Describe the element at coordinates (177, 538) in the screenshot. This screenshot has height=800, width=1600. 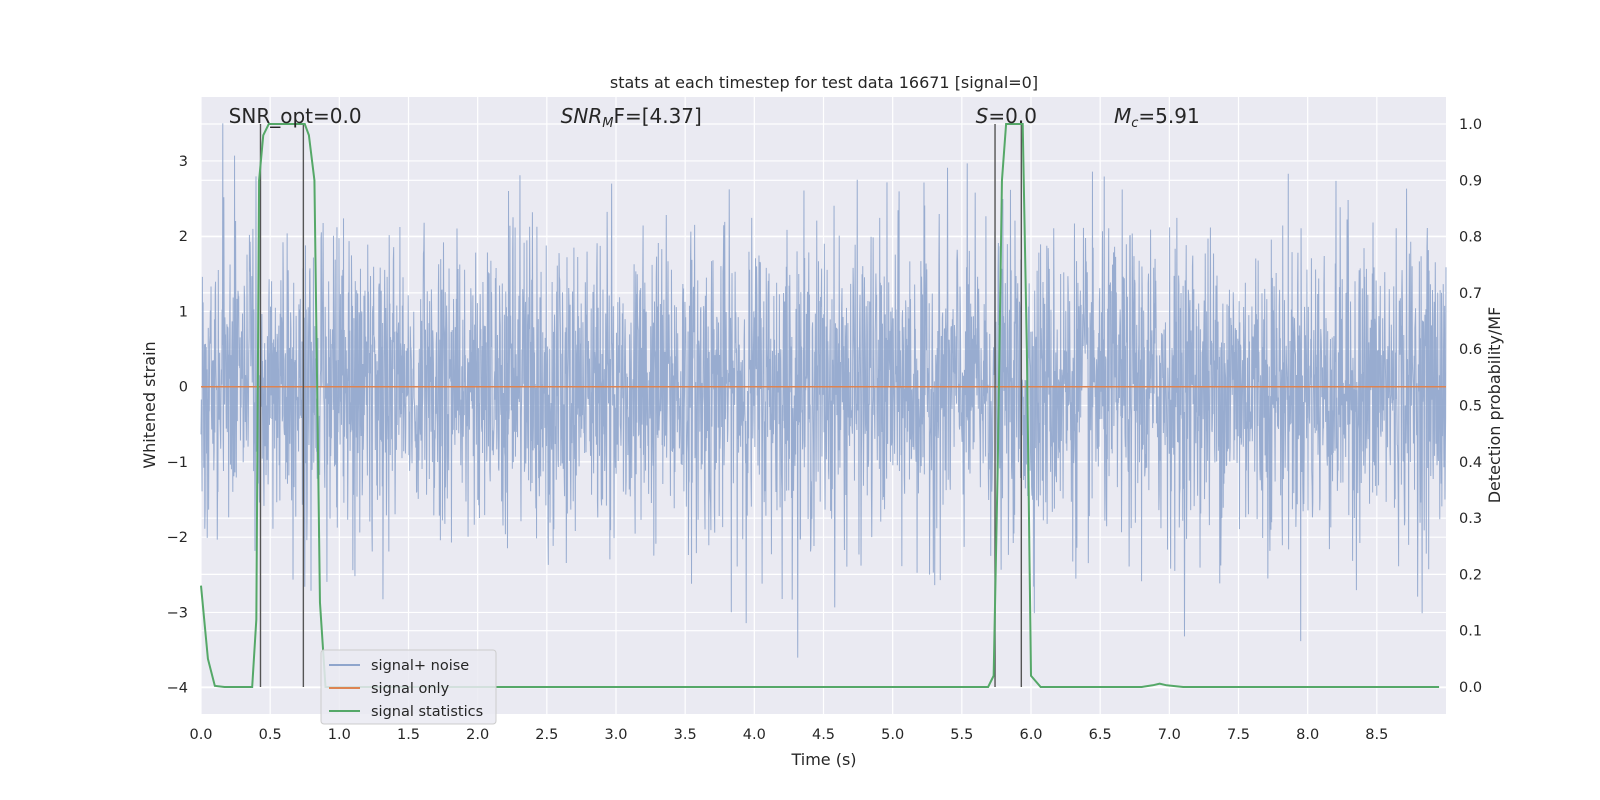
I see `left-y-tick-label: −2` at that location.